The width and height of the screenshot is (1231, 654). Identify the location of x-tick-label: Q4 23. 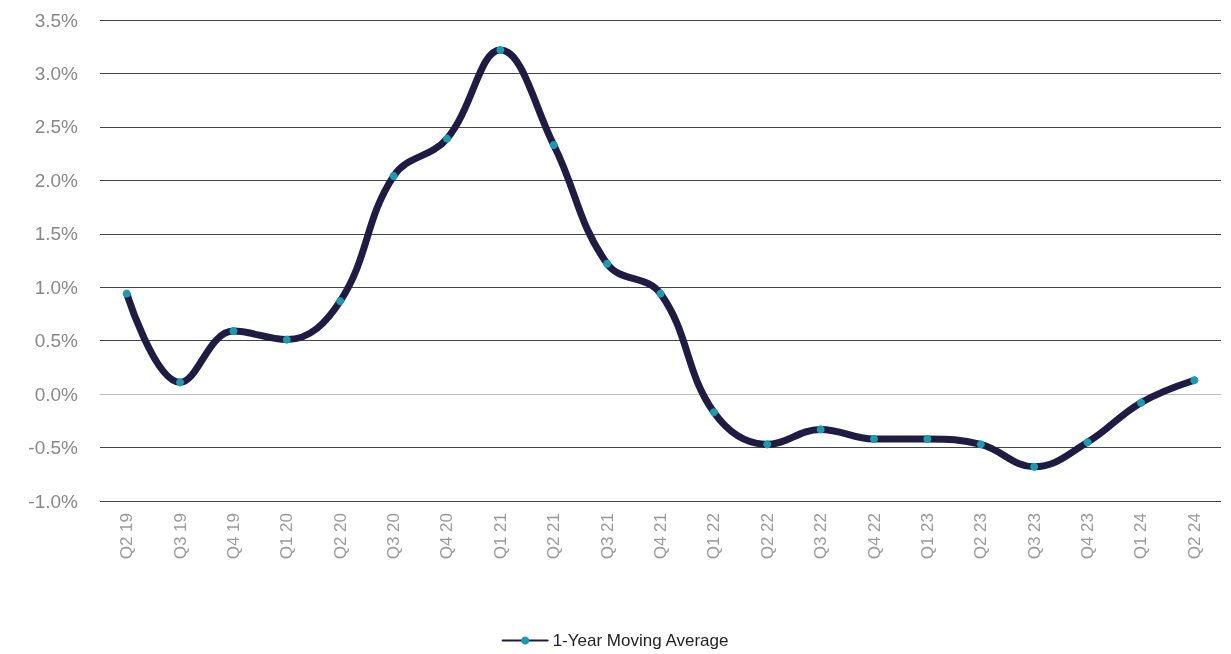
(1088, 536).